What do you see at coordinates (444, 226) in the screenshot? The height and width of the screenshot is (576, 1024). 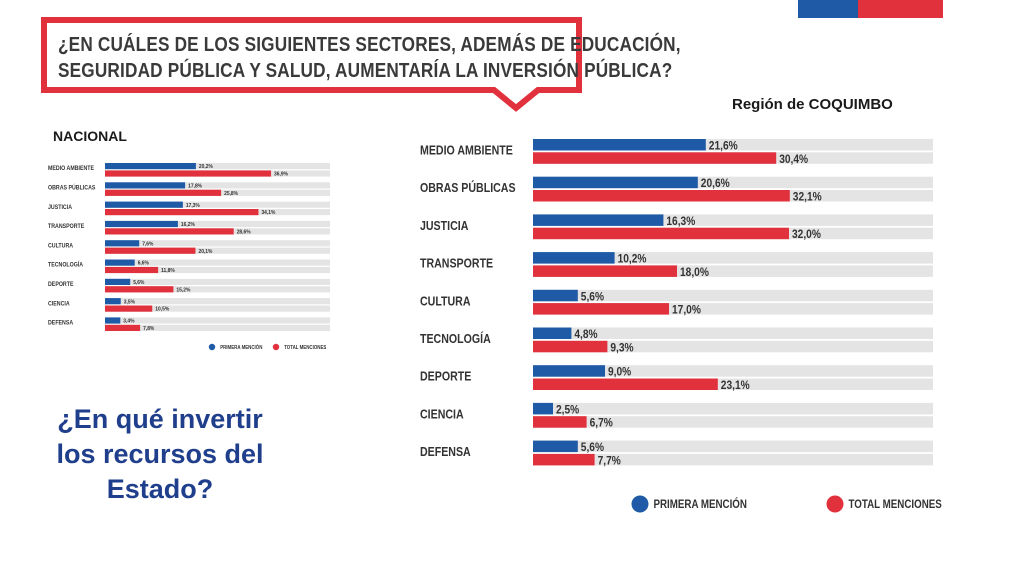 I see `category-label: JUSTICIA` at bounding box center [444, 226].